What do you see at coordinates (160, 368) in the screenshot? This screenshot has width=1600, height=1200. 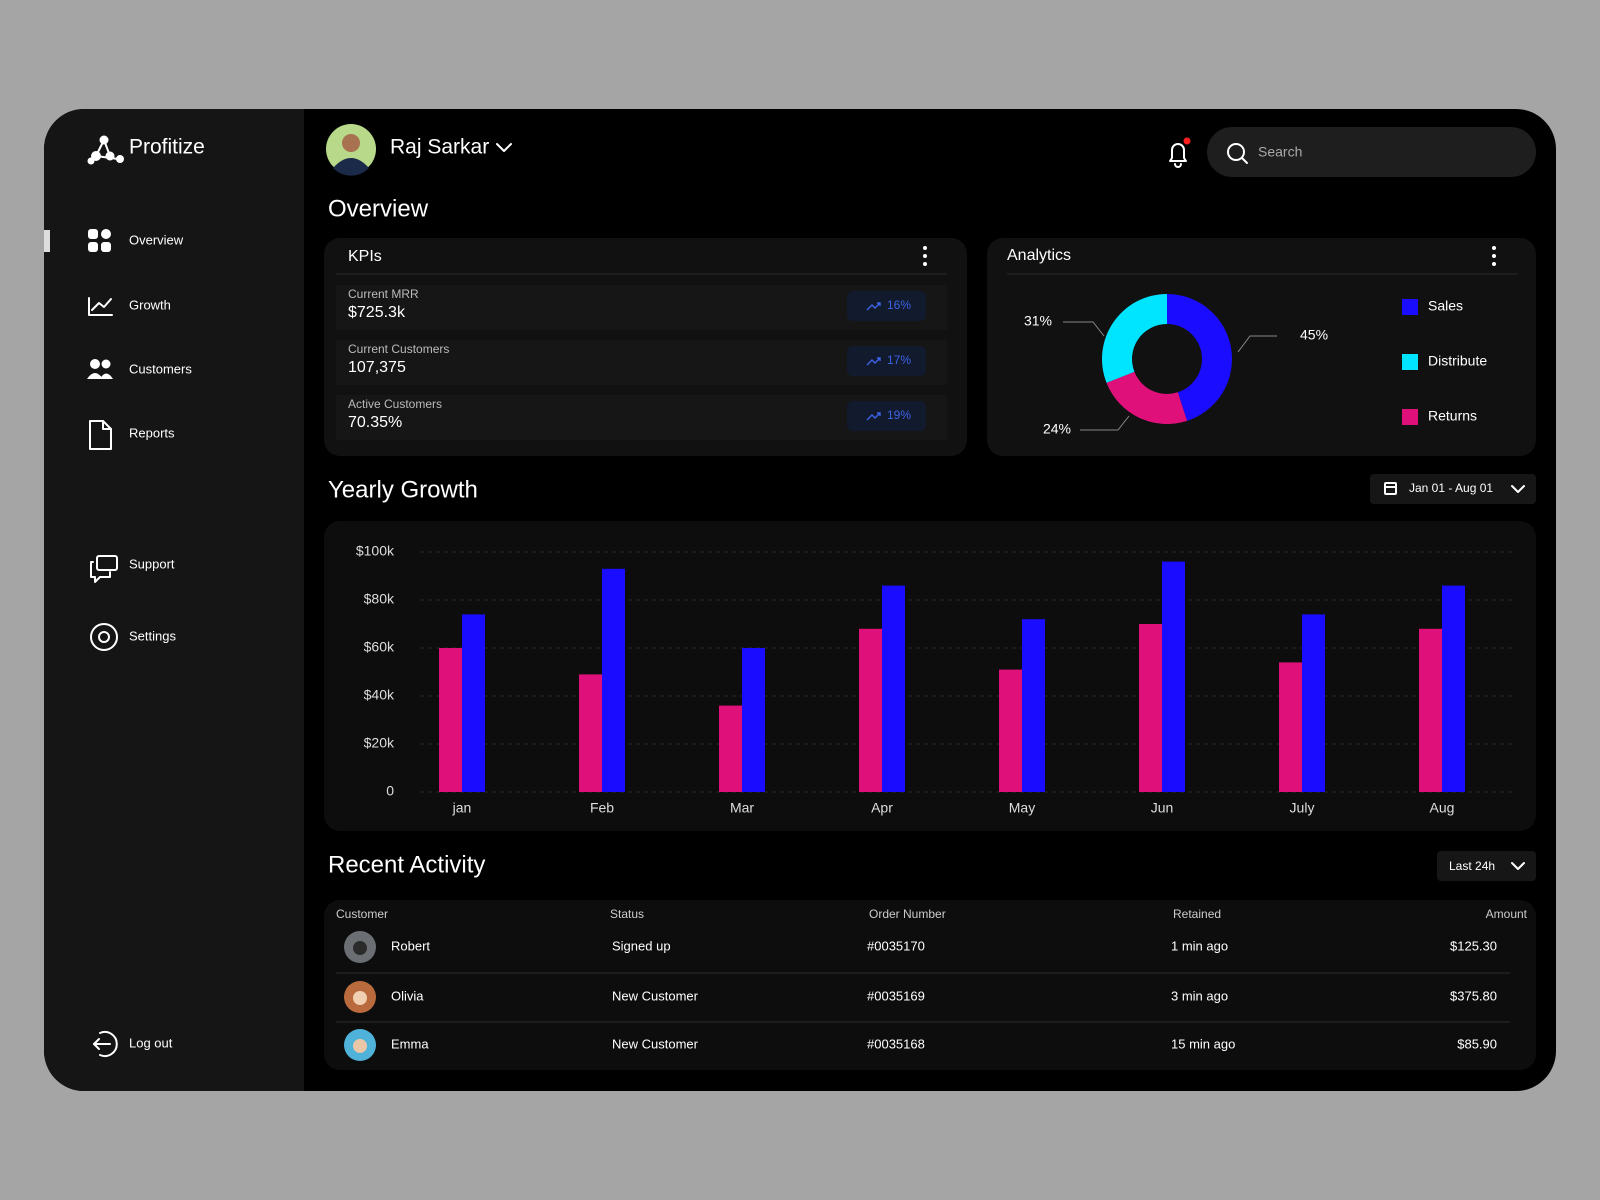 I see `nav-item: Customers` at bounding box center [160, 368].